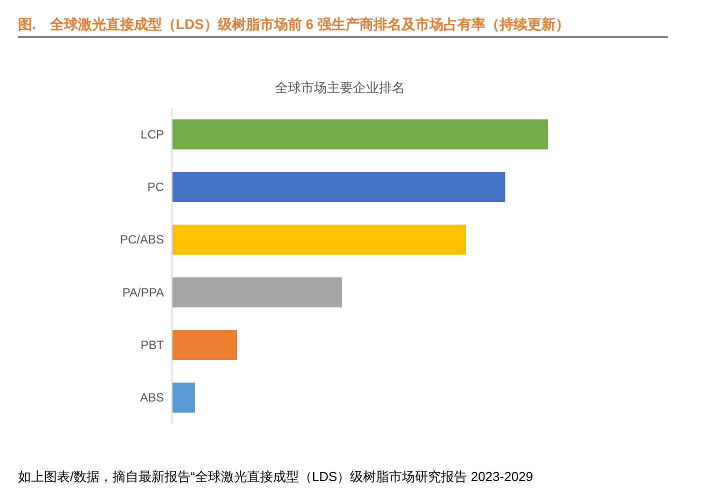 The width and height of the screenshot is (707, 492). I want to click on y-tick-label: PA/PPA, so click(143, 292).